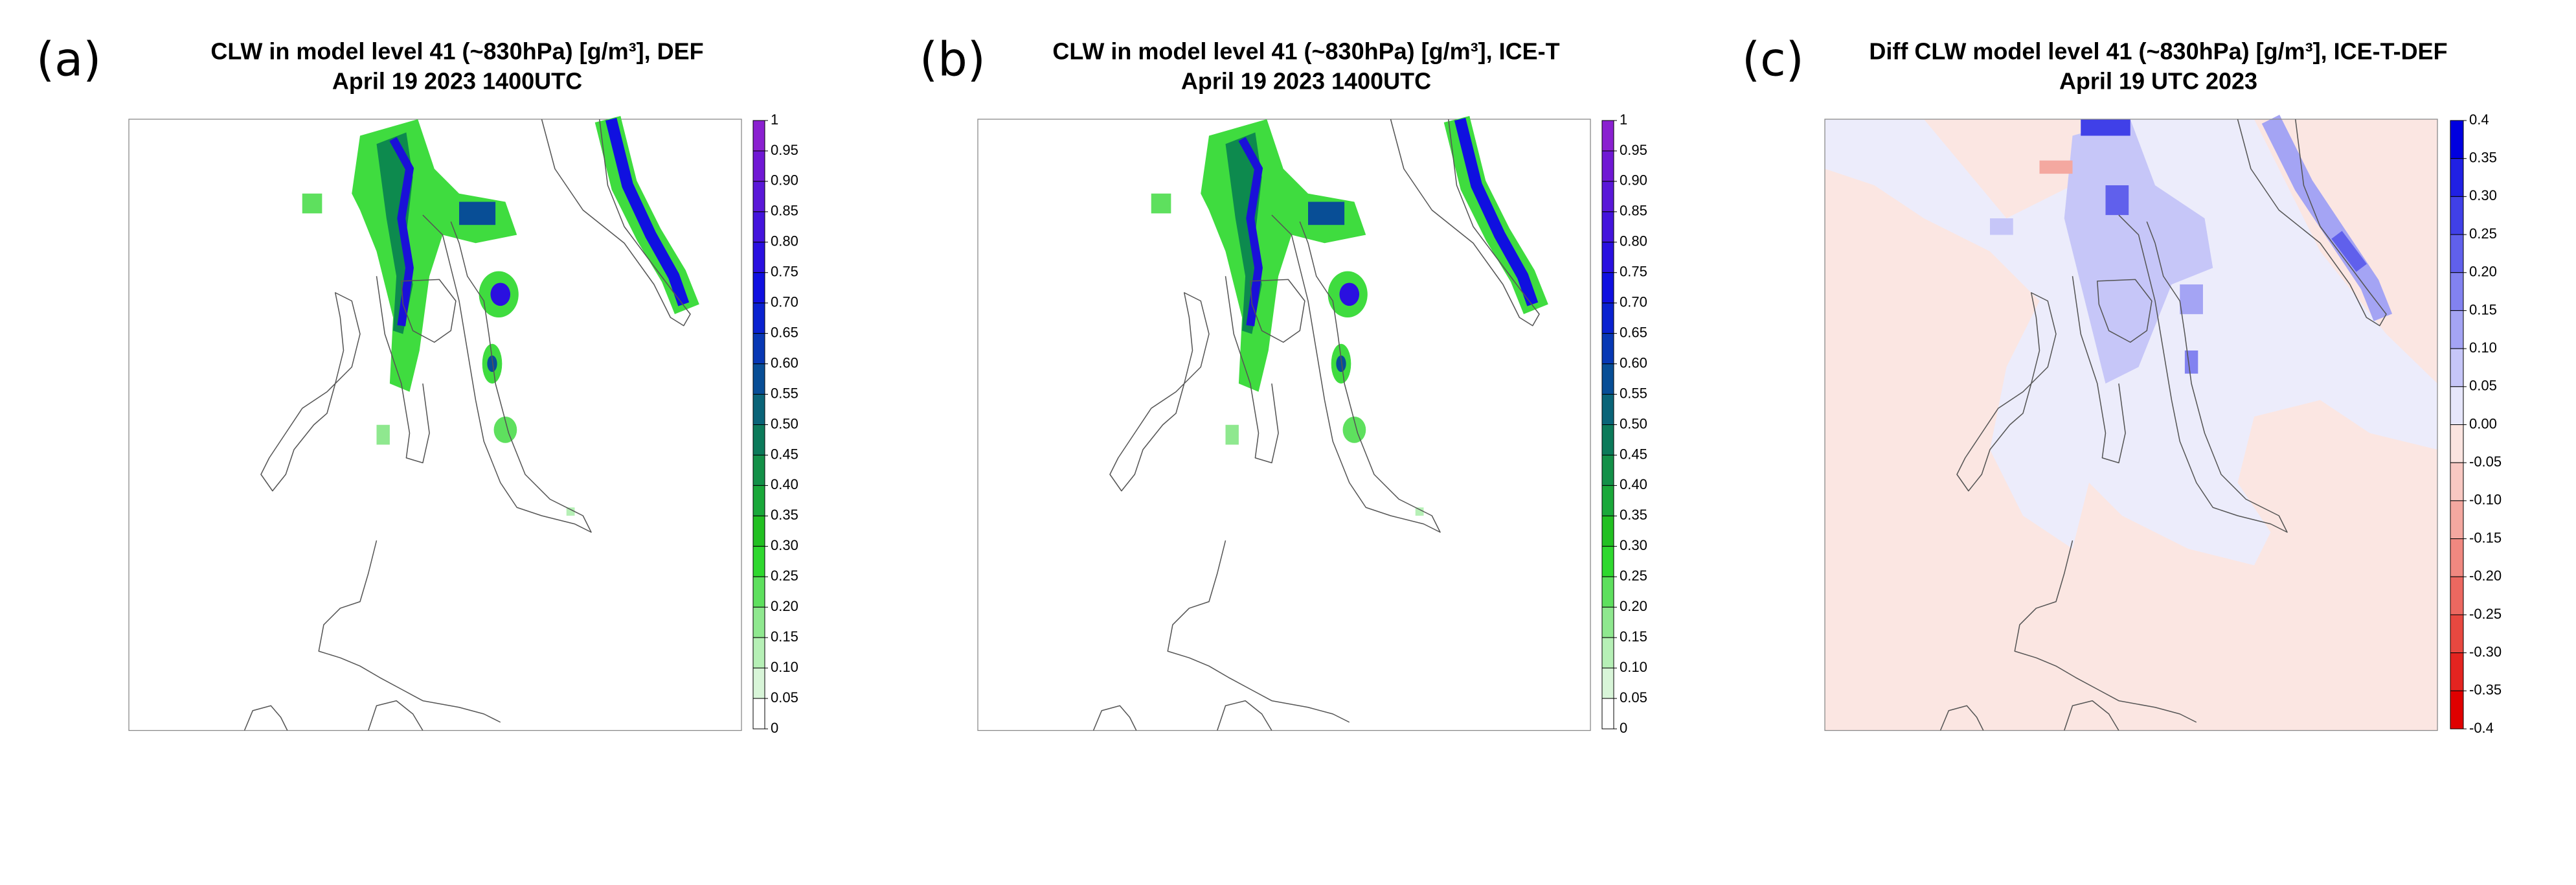  What do you see at coordinates (2483, 233) in the screenshot?
I see `colorbar-tick-label: 0.25` at bounding box center [2483, 233].